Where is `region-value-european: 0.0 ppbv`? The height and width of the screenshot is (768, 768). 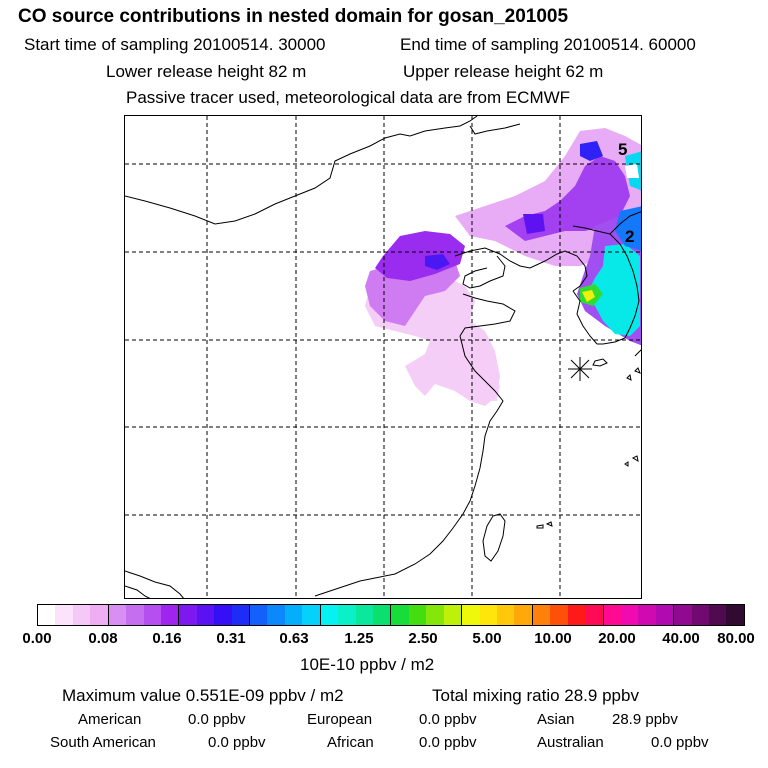
region-value-european: 0.0 ppbv is located at coordinates (448, 719).